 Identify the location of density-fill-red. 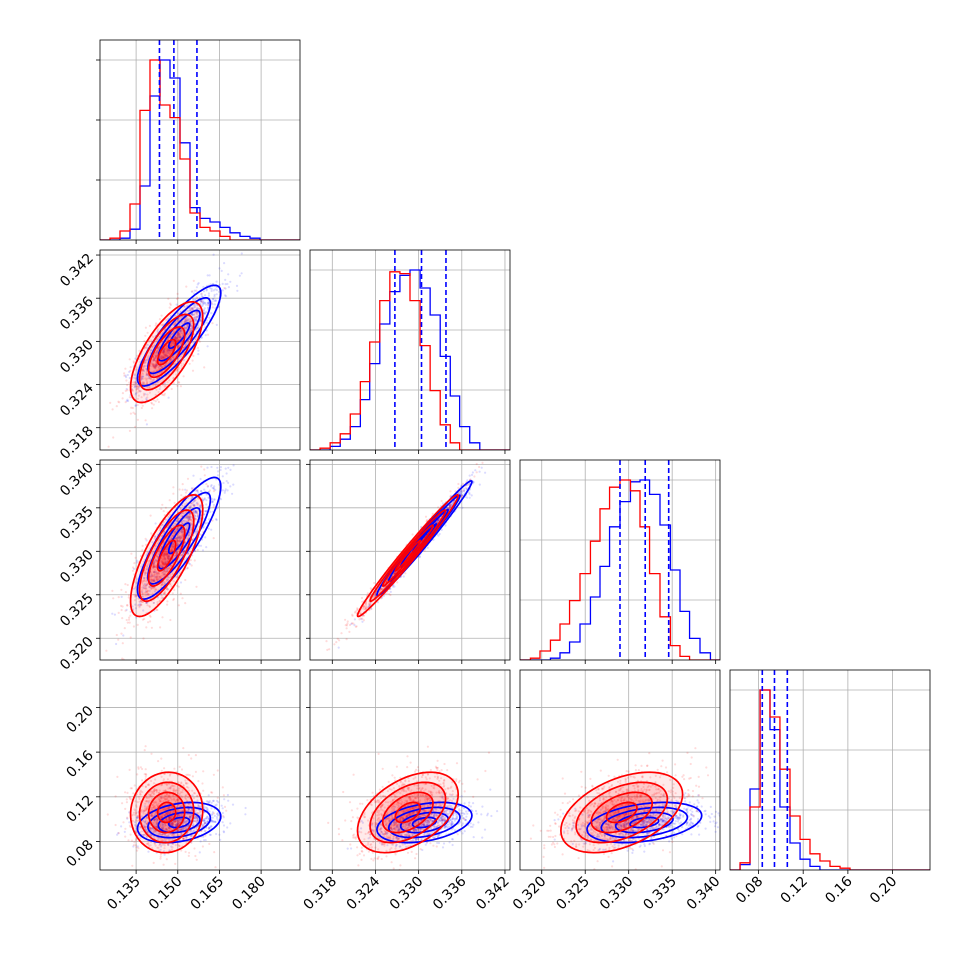
(166, 352).